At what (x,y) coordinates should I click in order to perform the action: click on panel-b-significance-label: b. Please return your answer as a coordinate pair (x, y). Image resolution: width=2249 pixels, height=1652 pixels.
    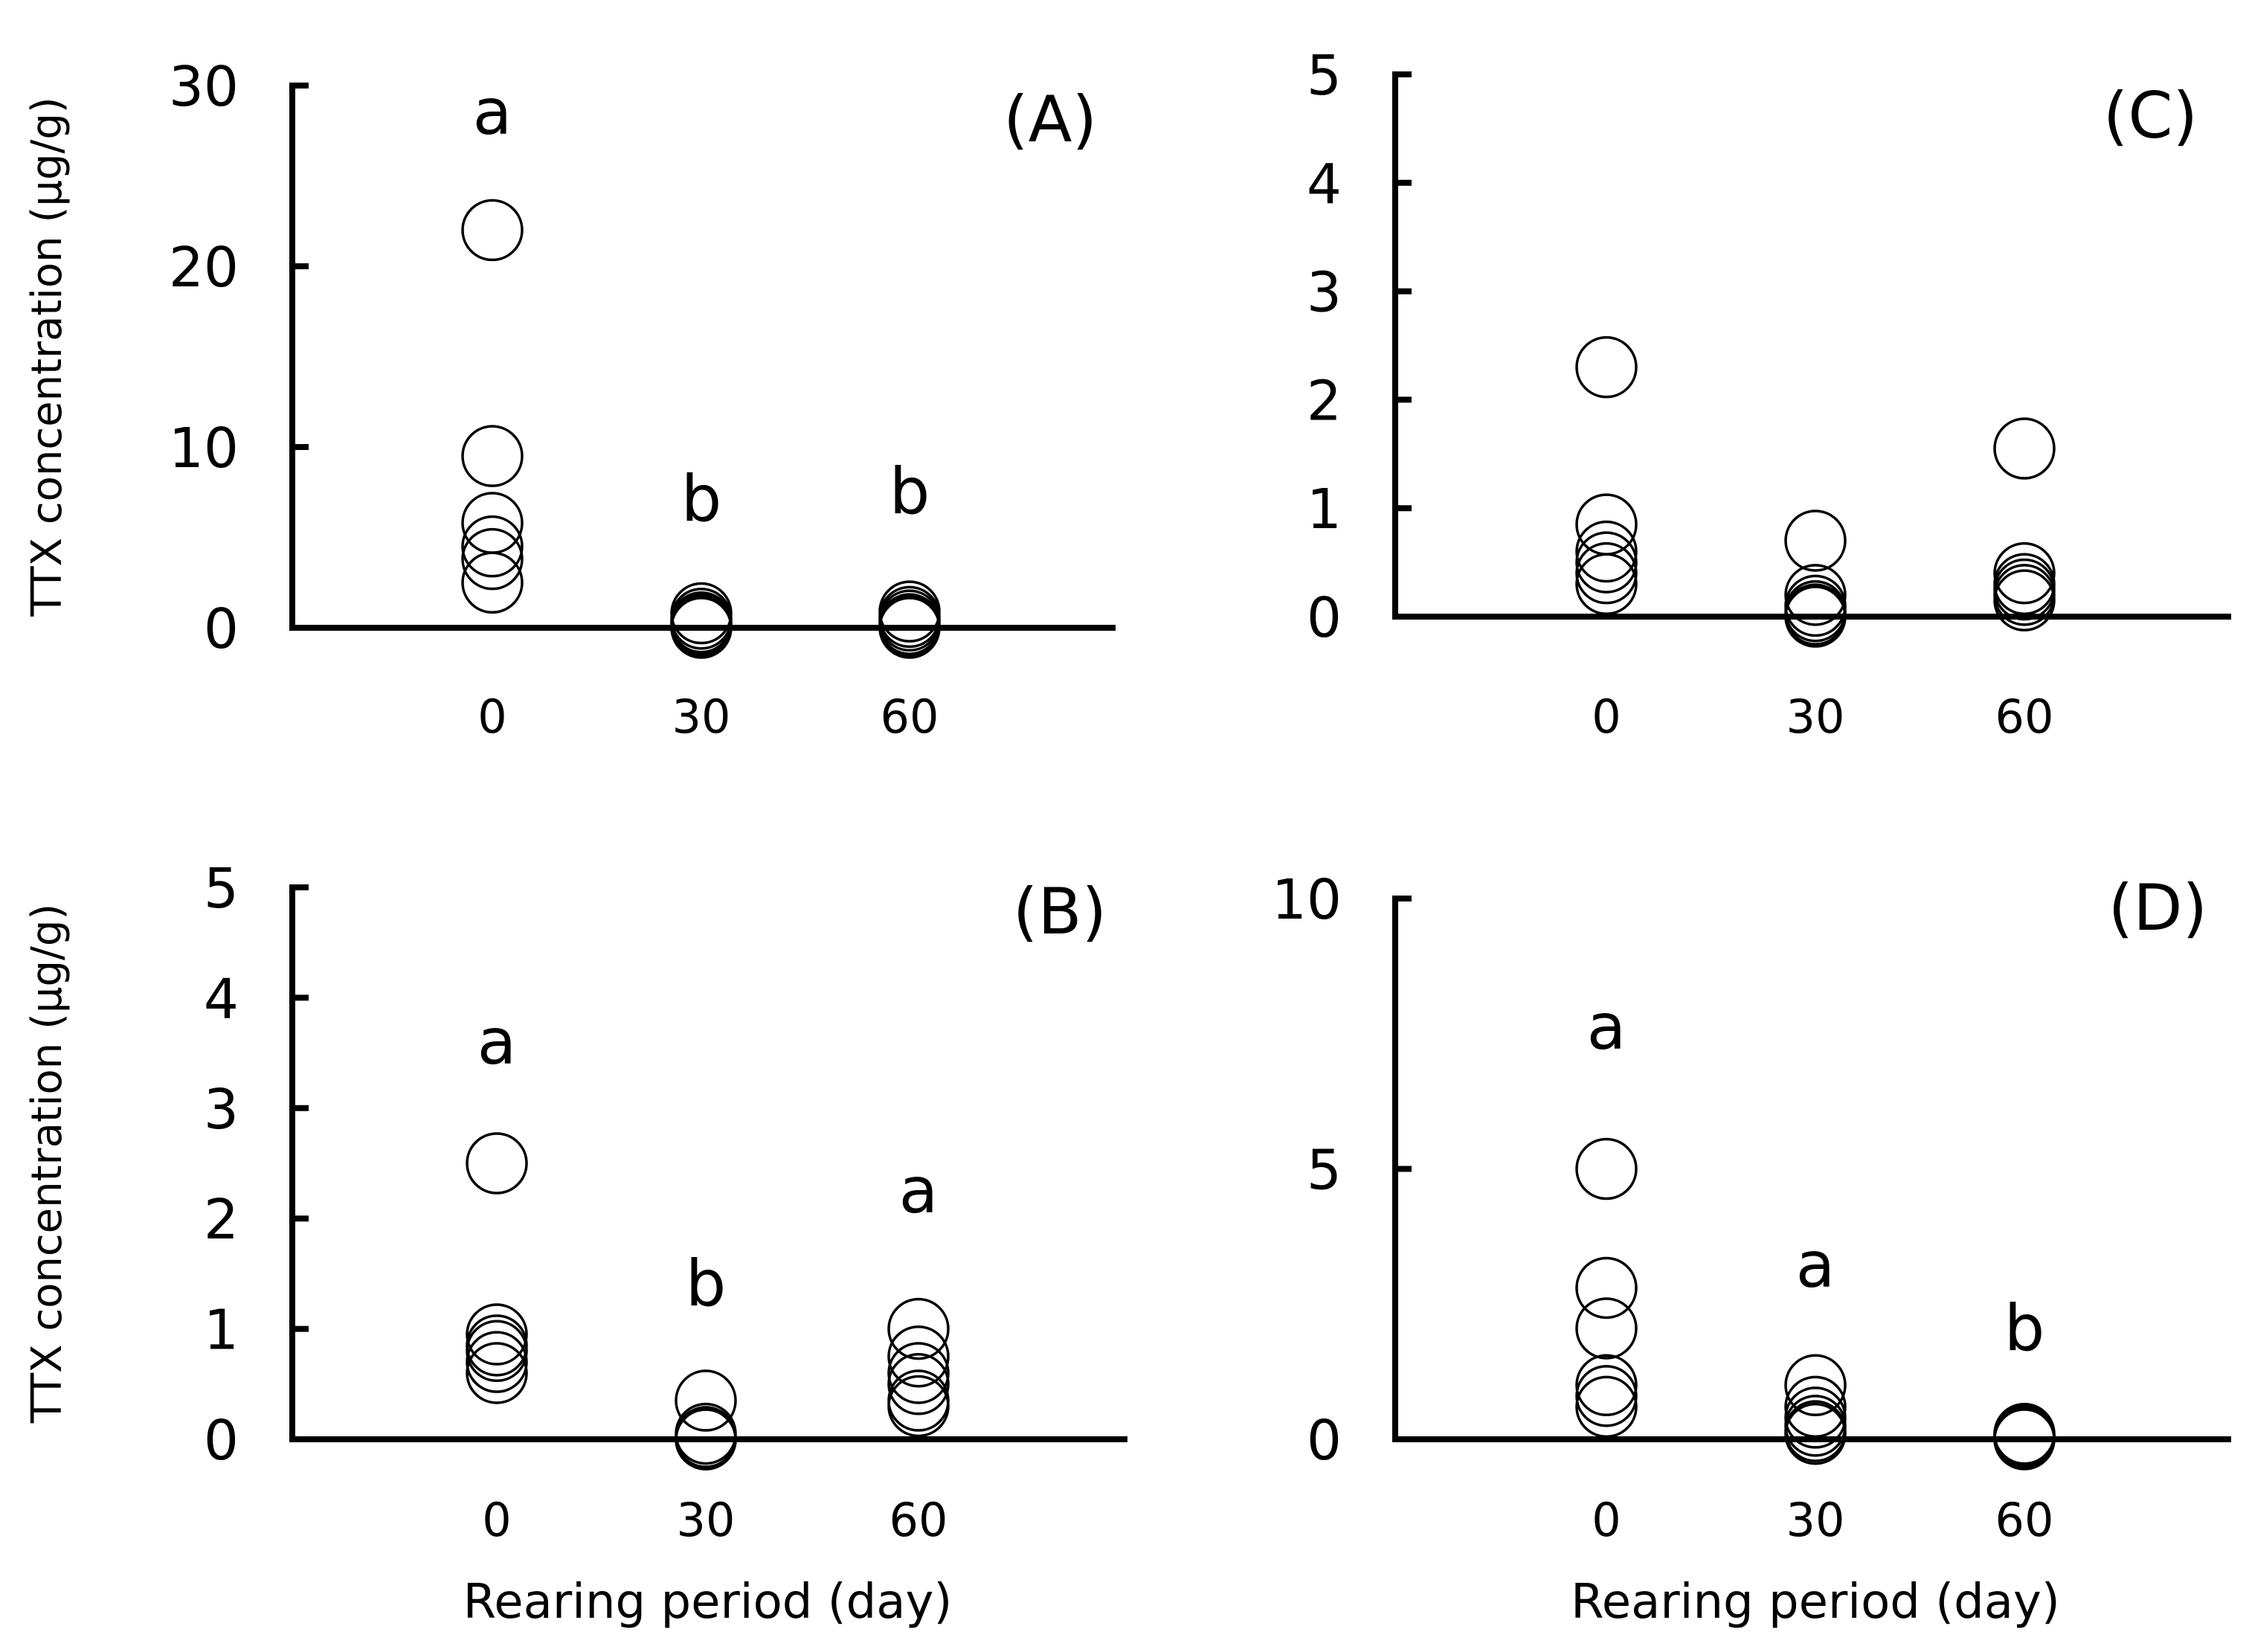
    Looking at the image, I should click on (706, 1284).